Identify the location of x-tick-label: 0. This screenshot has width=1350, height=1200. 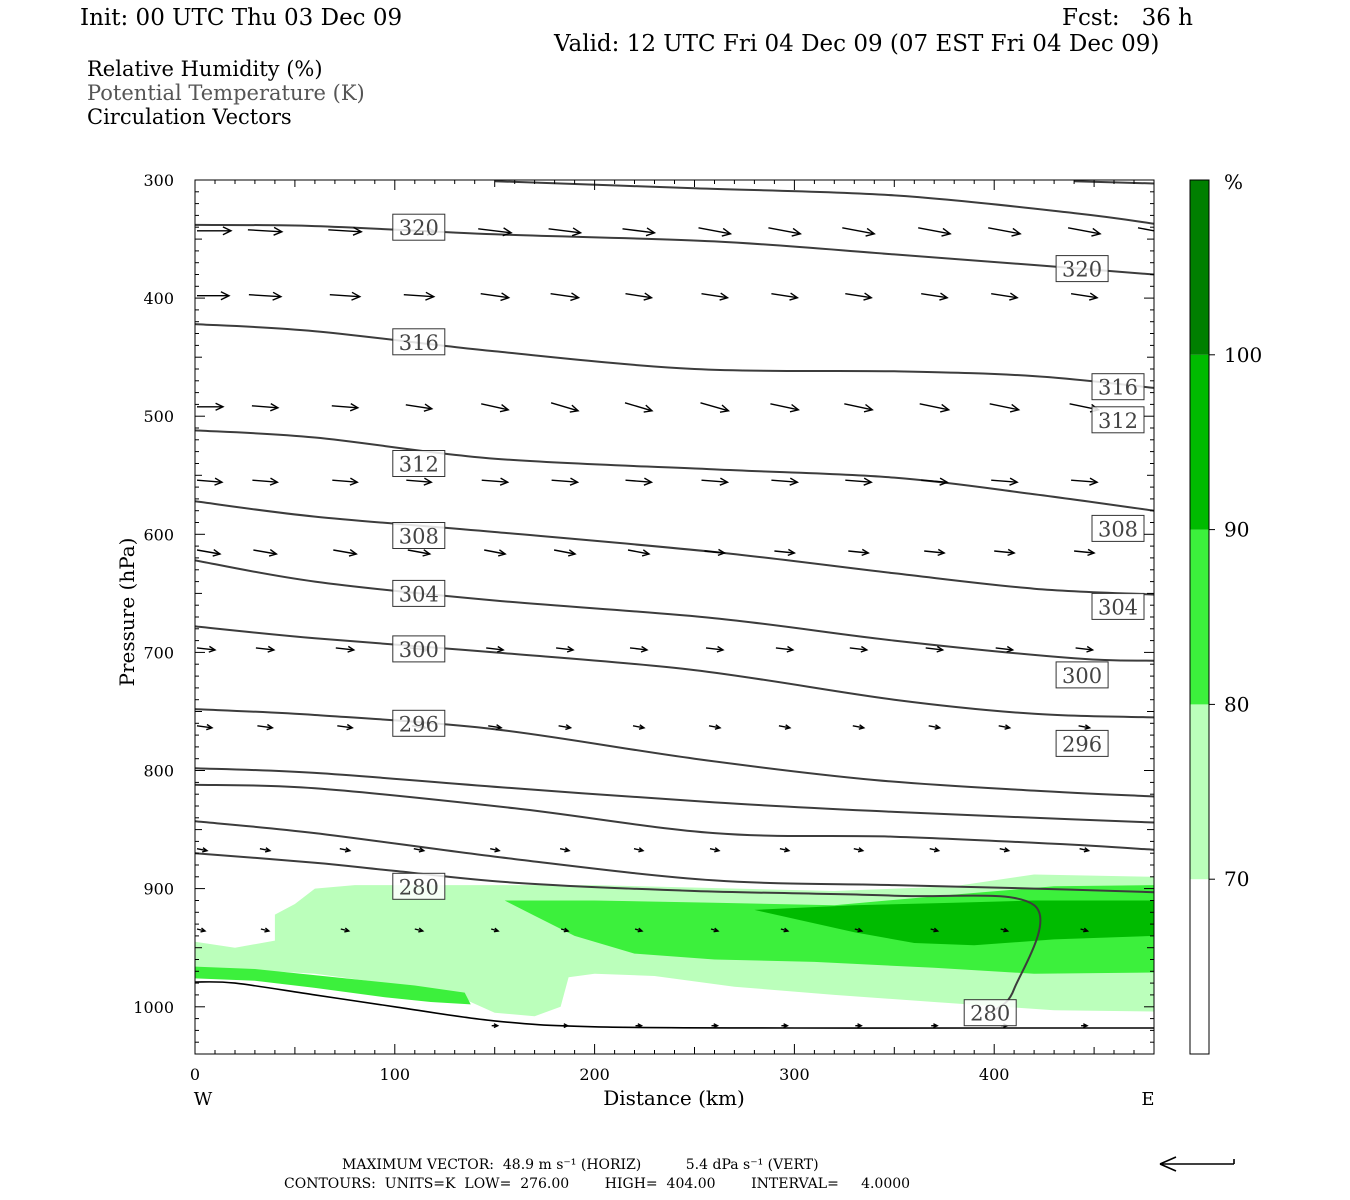
(195, 1074).